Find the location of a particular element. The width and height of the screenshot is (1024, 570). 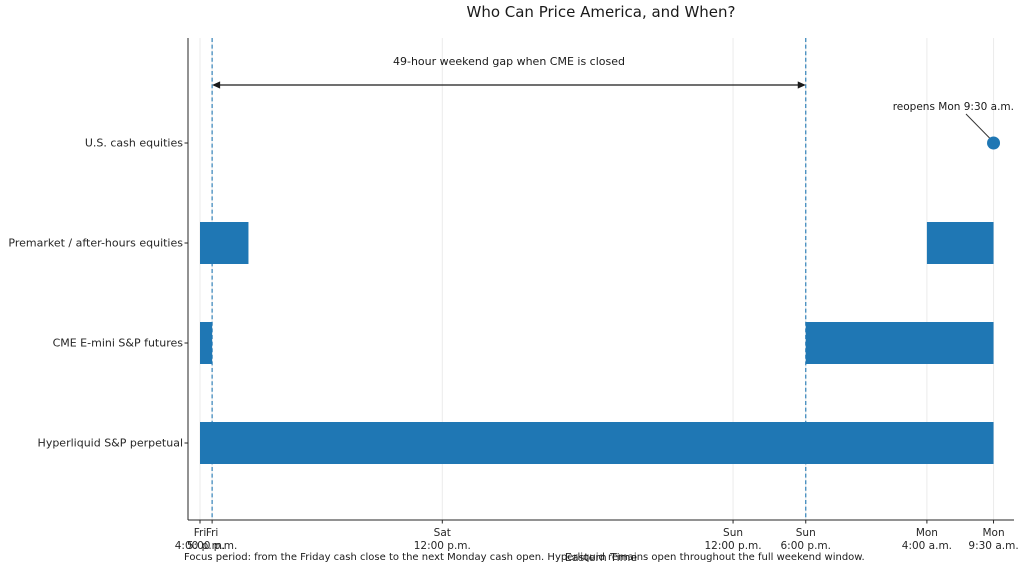

reopen-annotation-text: reopens Mon 9:30 a.m. is located at coordinates (953, 107).